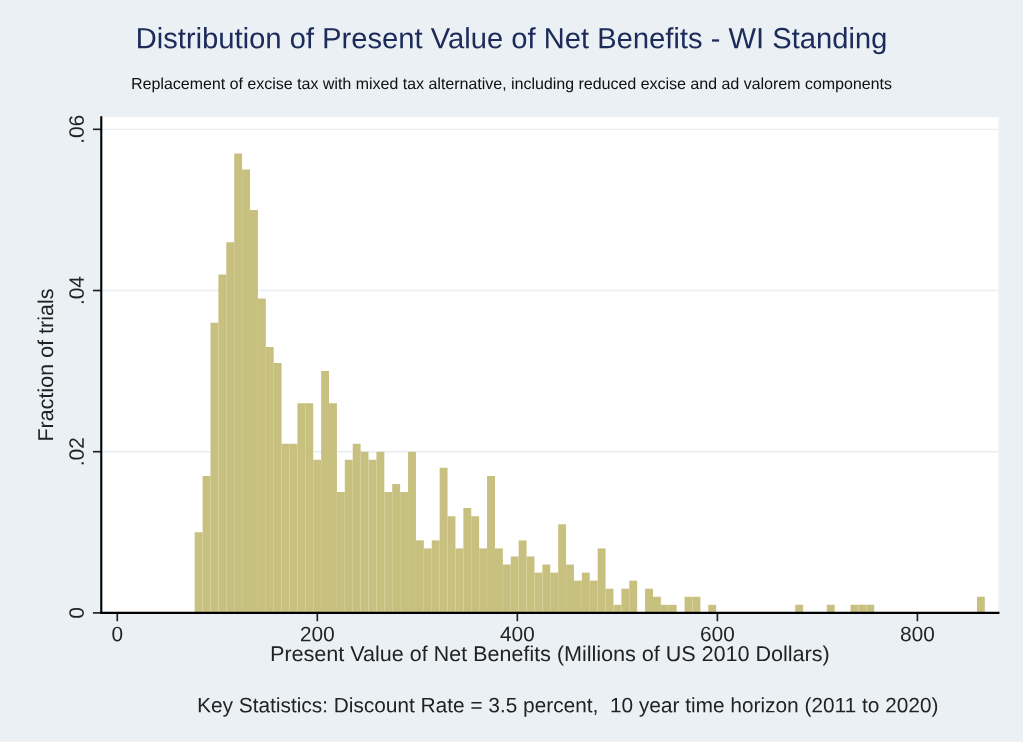 The height and width of the screenshot is (742, 1023). What do you see at coordinates (917, 634) in the screenshot?
I see `x-tick-label: 800` at bounding box center [917, 634].